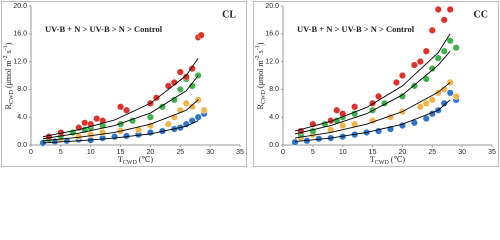 The image size is (500, 240). I want to click on panel-title: CL, so click(229, 14).